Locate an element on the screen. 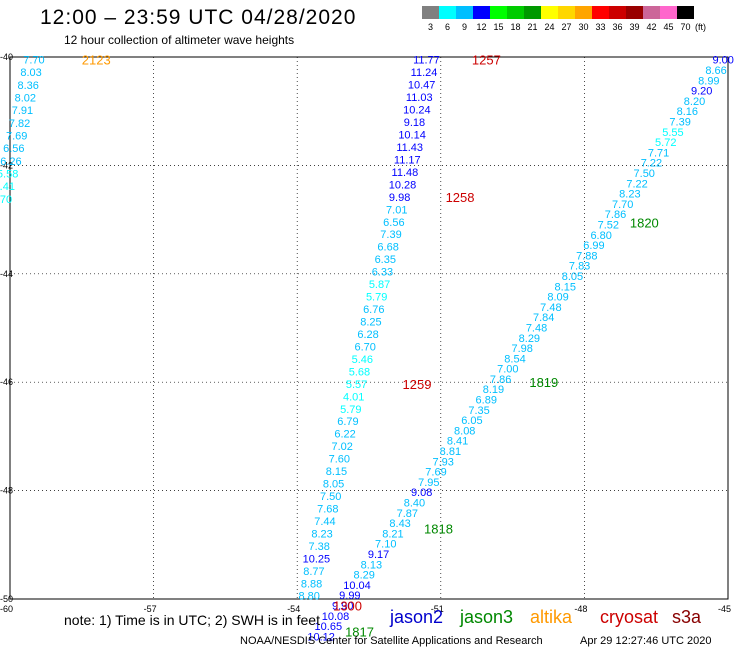 This screenshot has width=740, height=650. wave-height-reading: 8.88 is located at coordinates (311, 584).